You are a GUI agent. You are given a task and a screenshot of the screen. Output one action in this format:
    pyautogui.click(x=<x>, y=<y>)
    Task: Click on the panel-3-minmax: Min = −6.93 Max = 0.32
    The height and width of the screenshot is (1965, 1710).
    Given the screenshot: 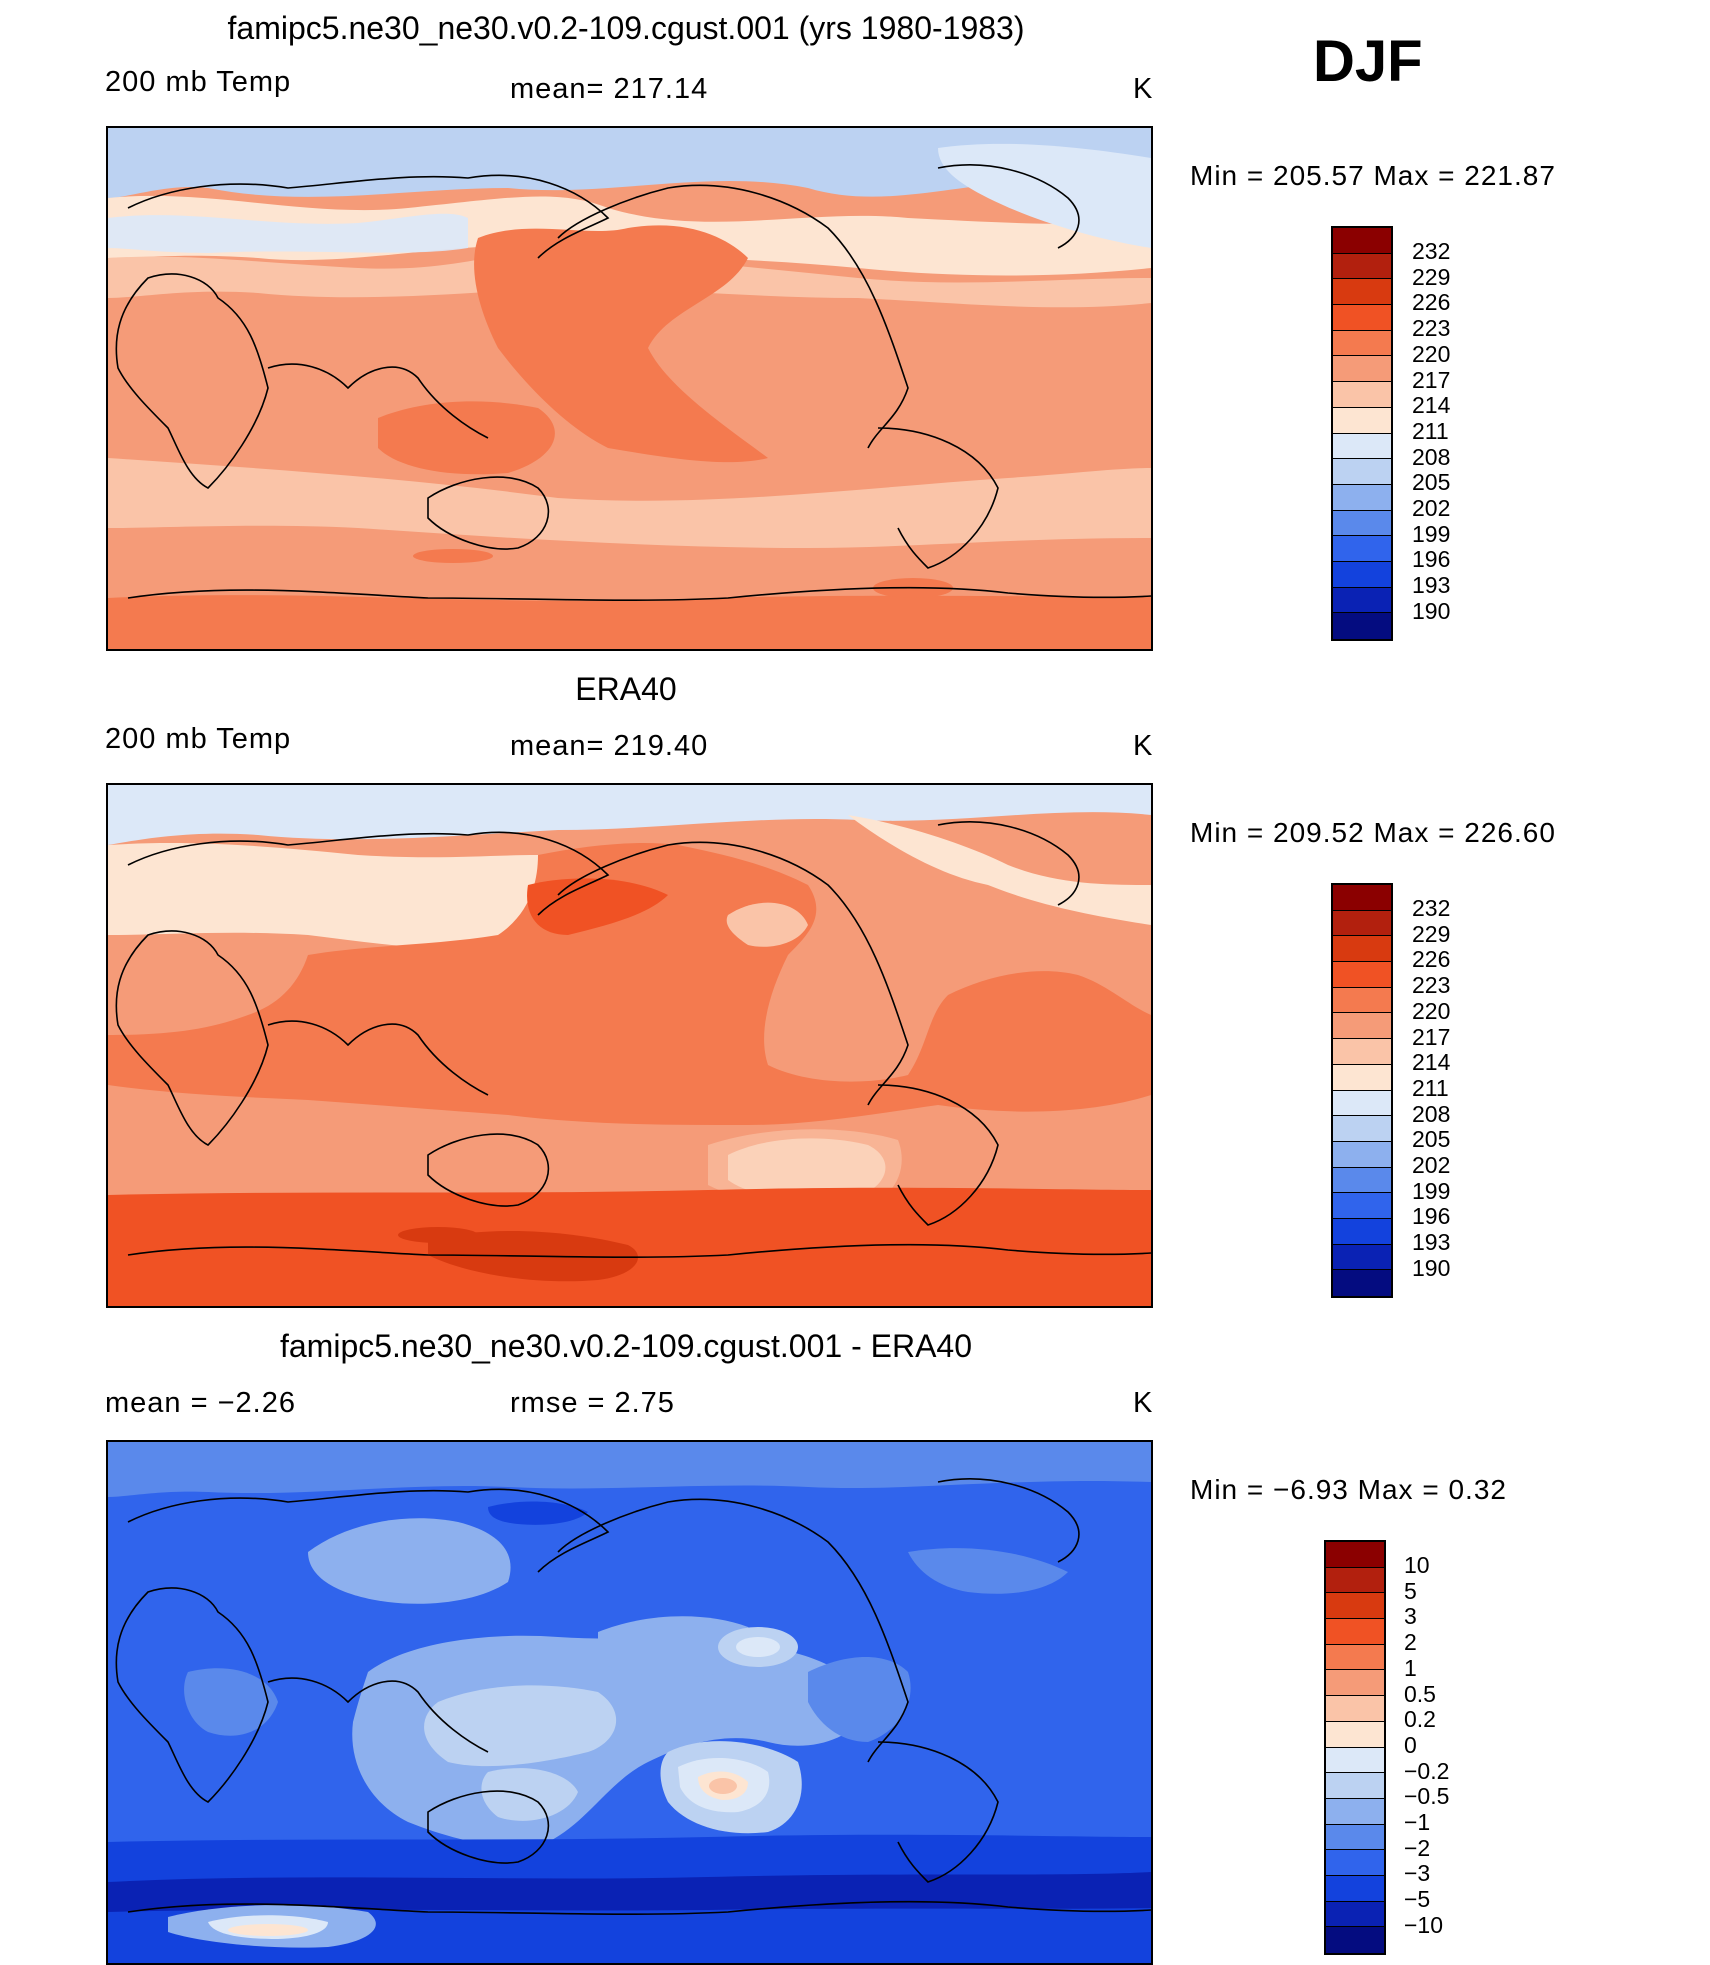 What is the action you would take?
    pyautogui.click(x=1348, y=1489)
    